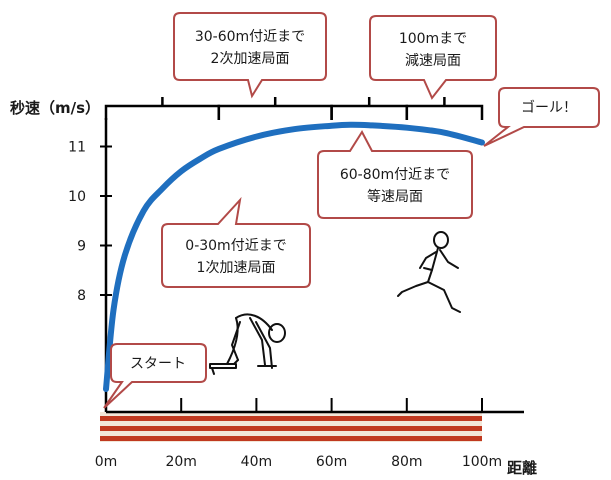  What do you see at coordinates (291, 427) in the screenshot?
I see `running-track` at bounding box center [291, 427].